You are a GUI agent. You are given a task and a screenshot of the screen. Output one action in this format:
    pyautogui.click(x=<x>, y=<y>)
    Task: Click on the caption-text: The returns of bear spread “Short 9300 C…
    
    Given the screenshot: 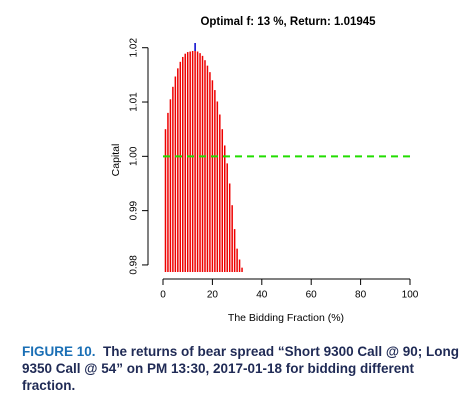 What is the action you would take?
    pyautogui.click(x=241, y=368)
    